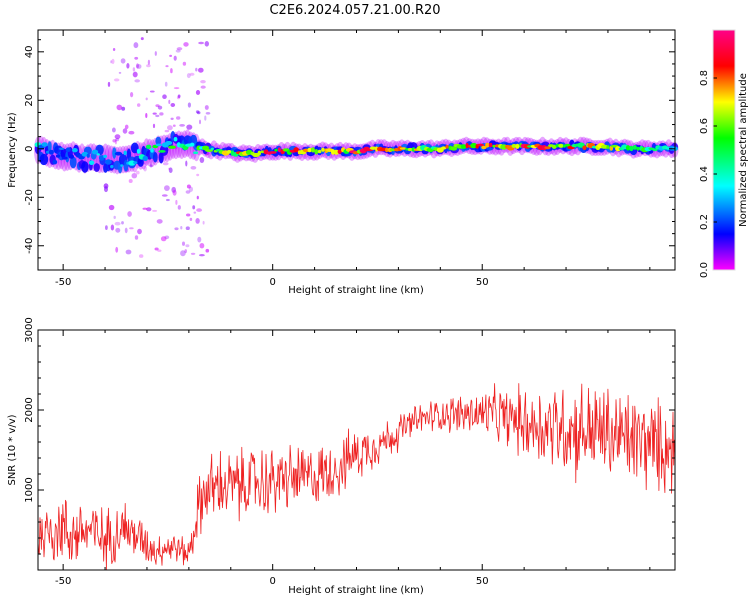 This screenshot has width=750, height=600. Describe the element at coordinates (29, 489) in the screenshot. I see `y-tick-label: 1000` at that location.